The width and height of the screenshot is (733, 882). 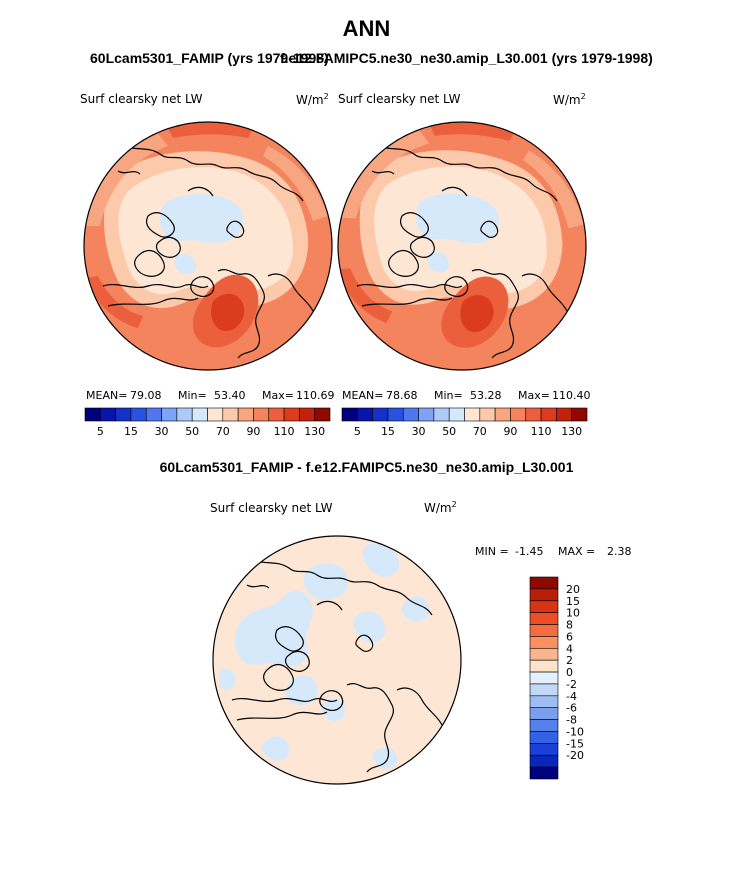 What do you see at coordinates (362, 395) in the screenshot?
I see `right-mean-label: MEAN=` at bounding box center [362, 395].